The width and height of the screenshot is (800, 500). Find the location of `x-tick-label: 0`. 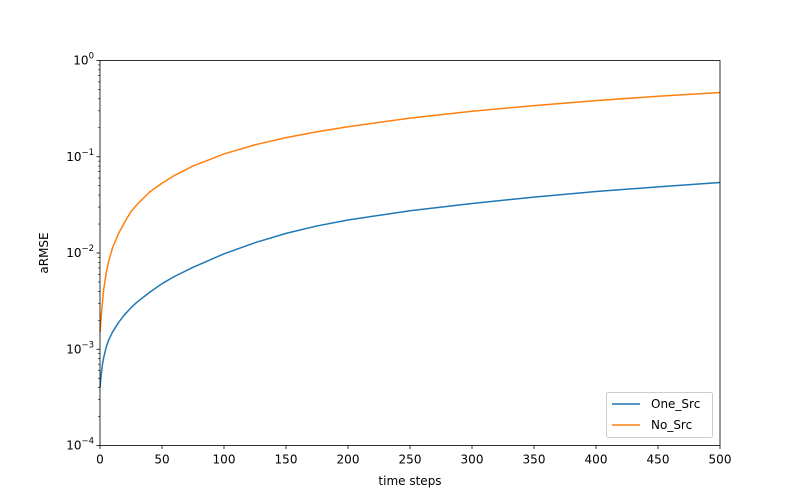

x-tick-label: 0 is located at coordinates (100, 460).